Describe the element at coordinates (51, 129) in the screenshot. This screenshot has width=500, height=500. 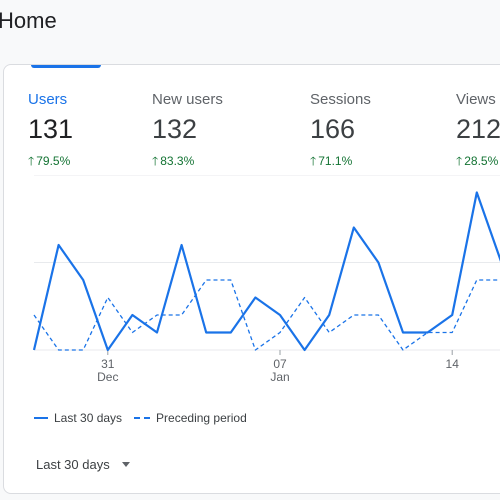
I see `metric-value: 131` at that location.